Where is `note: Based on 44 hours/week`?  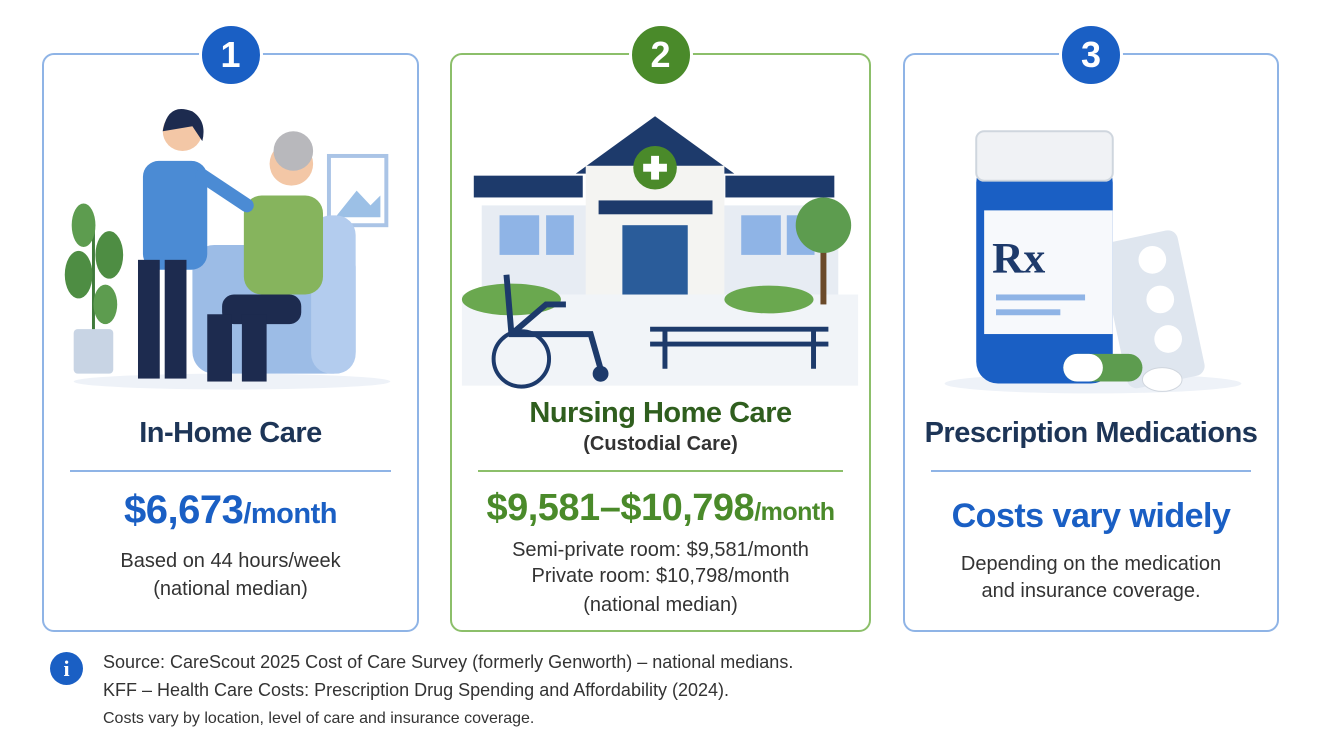 note: Based on 44 hours/week is located at coordinates (230, 561).